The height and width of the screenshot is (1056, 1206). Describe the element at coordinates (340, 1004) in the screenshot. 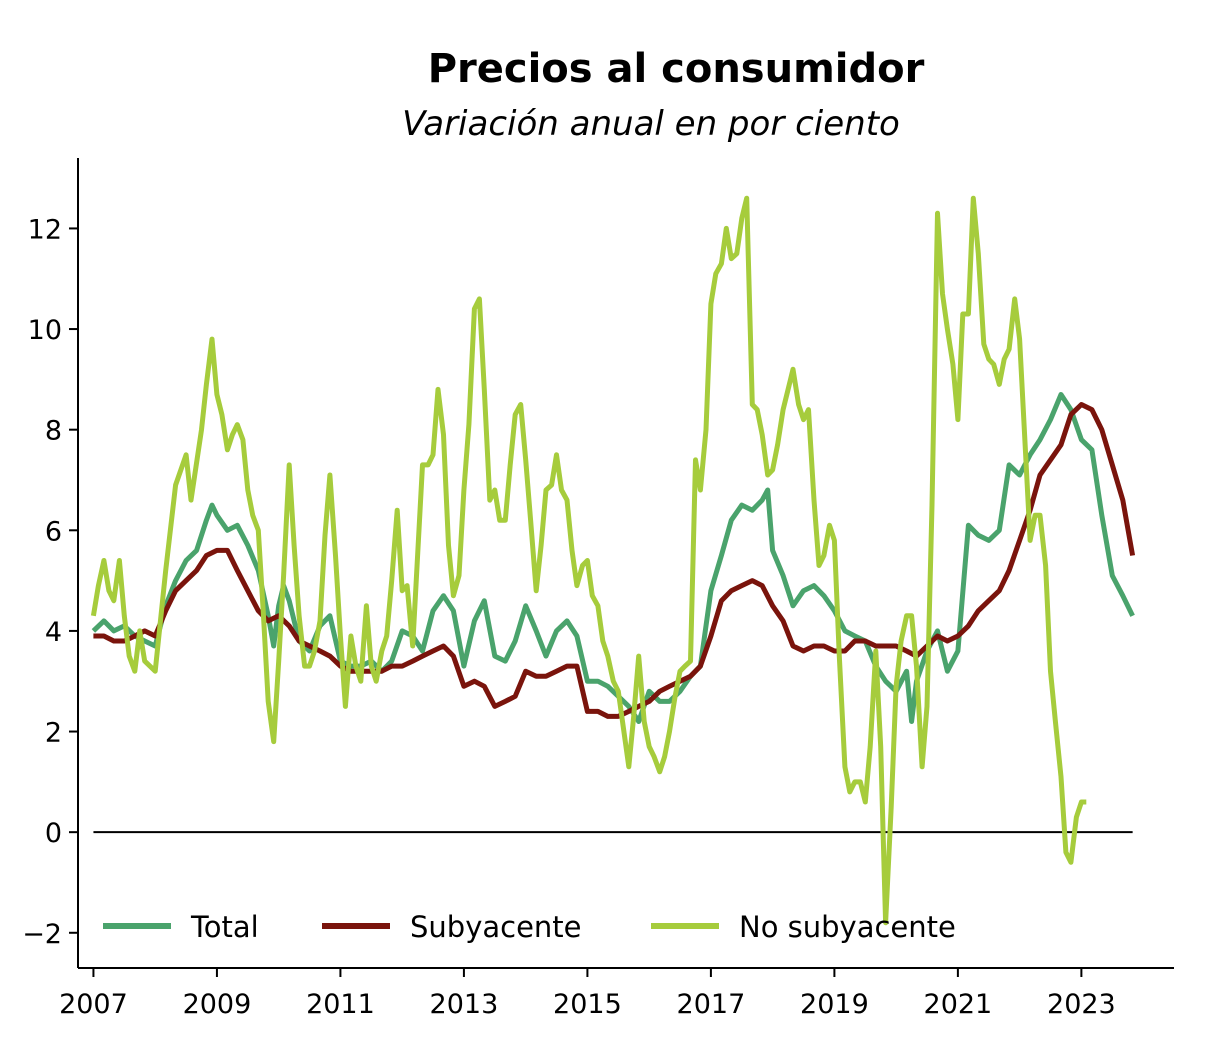

I see `x-tick-label: 2011` at that location.